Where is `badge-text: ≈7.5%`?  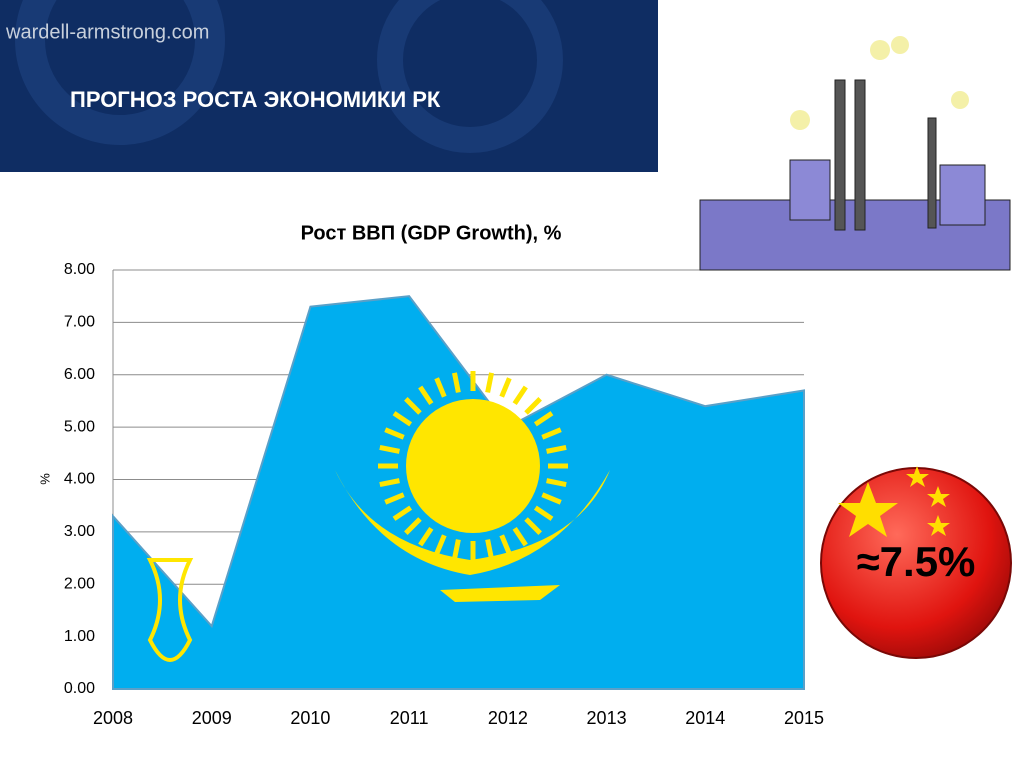 badge-text: ≈7.5% is located at coordinates (916, 561).